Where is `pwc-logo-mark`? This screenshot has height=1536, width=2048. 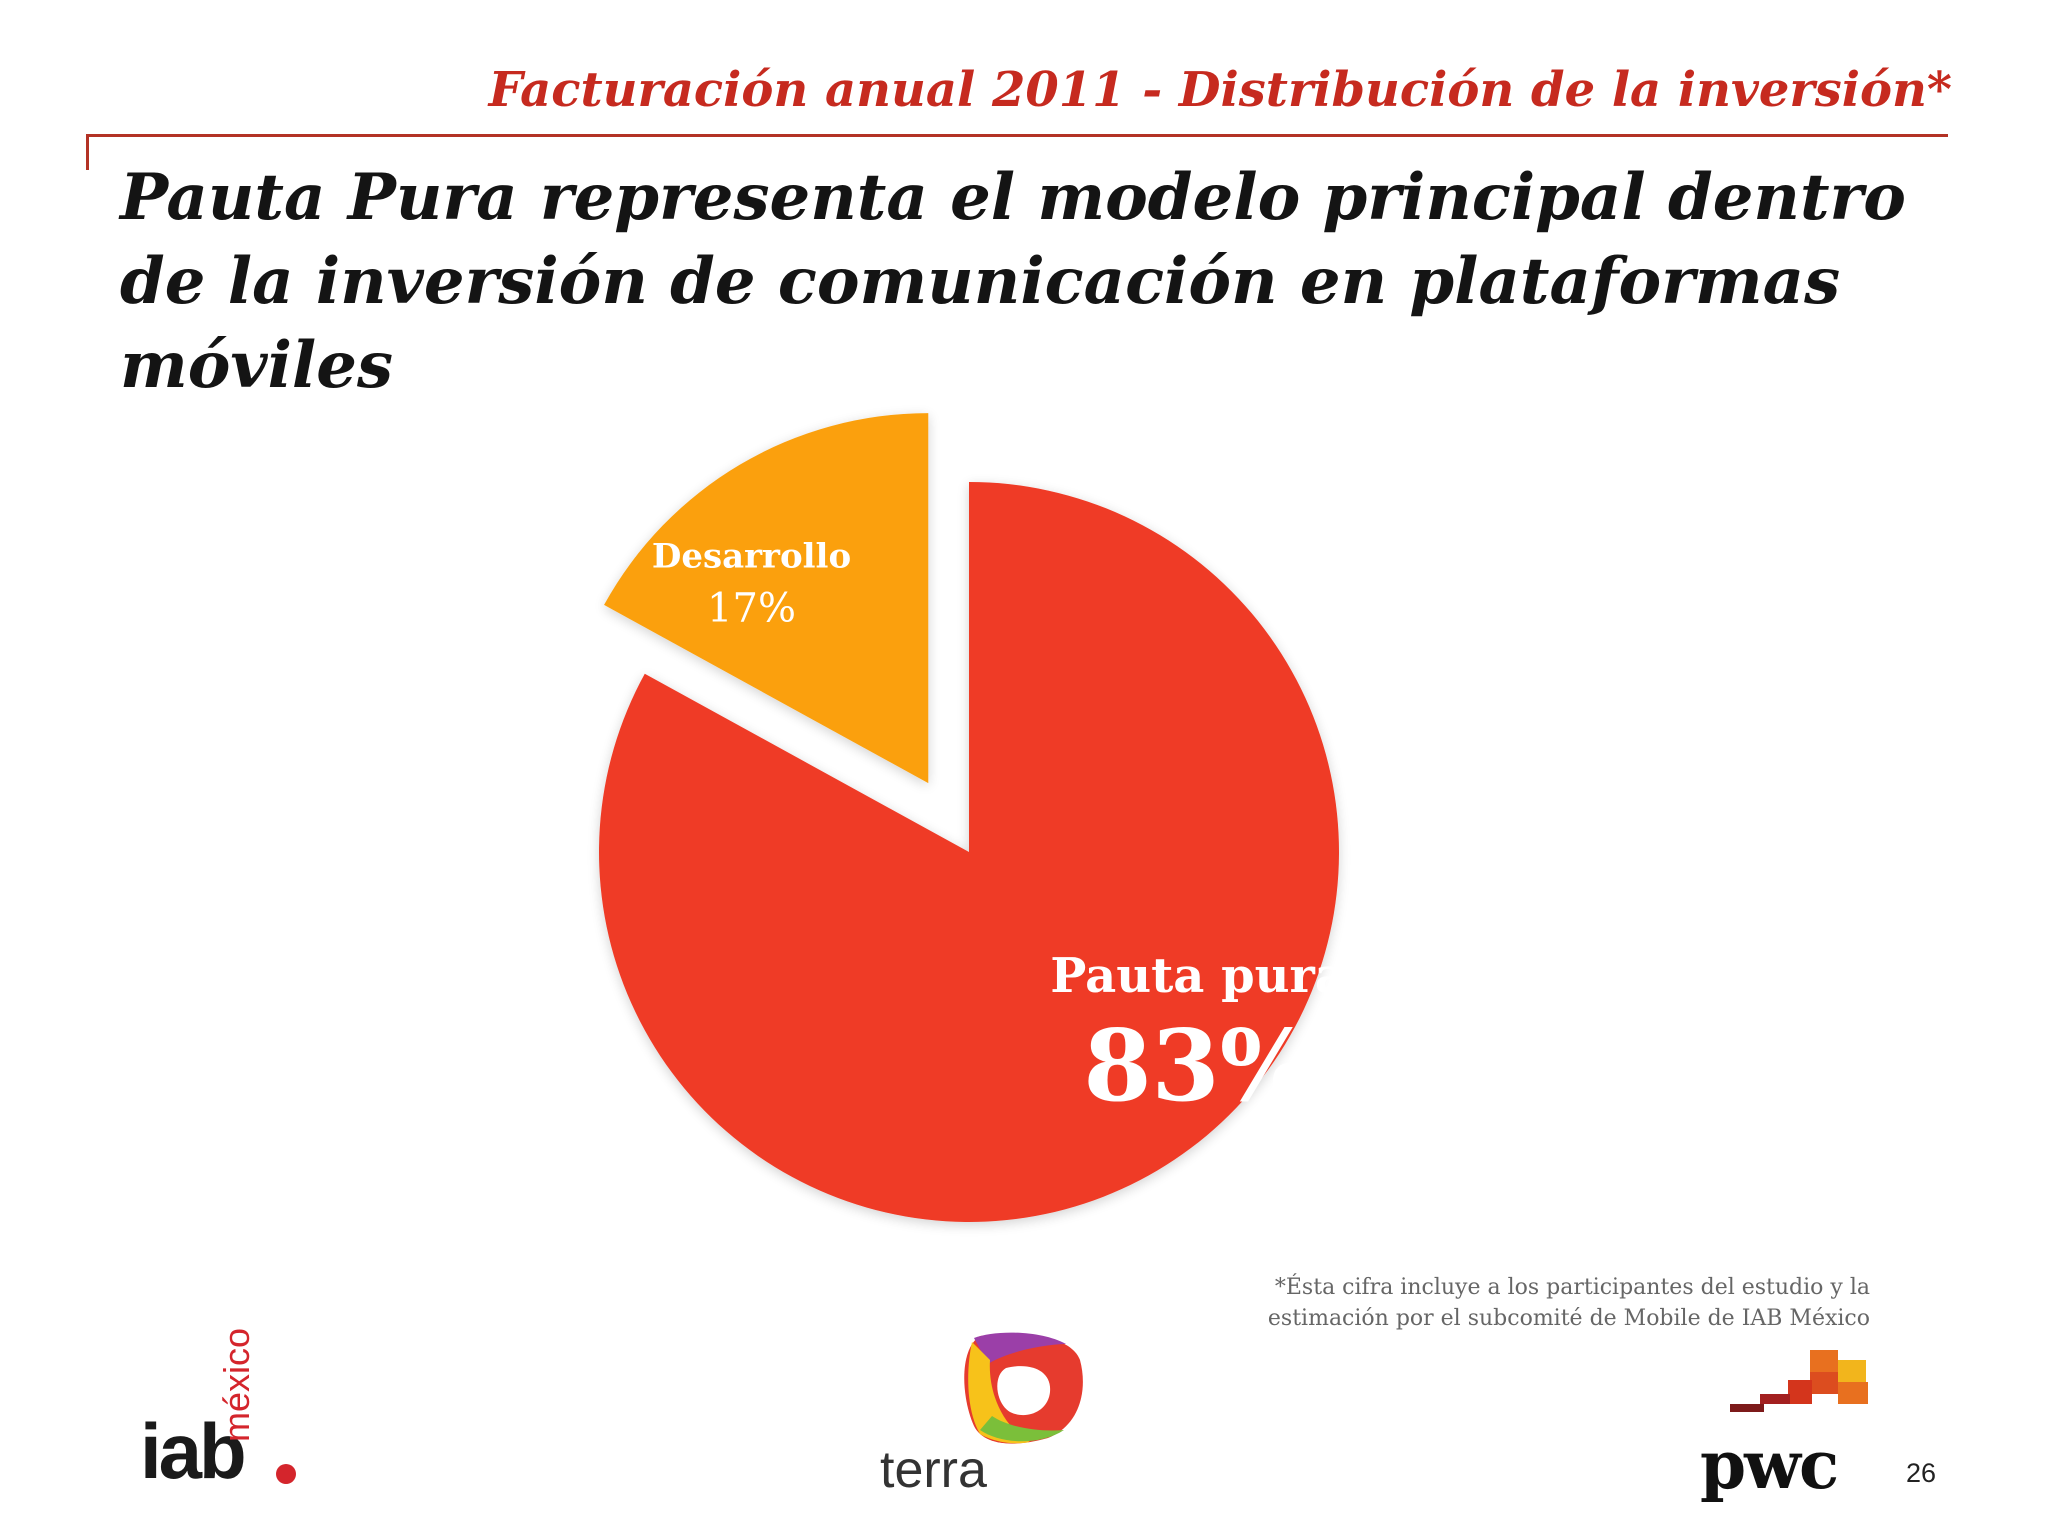 pwc-logo-mark is located at coordinates (1799, 1381).